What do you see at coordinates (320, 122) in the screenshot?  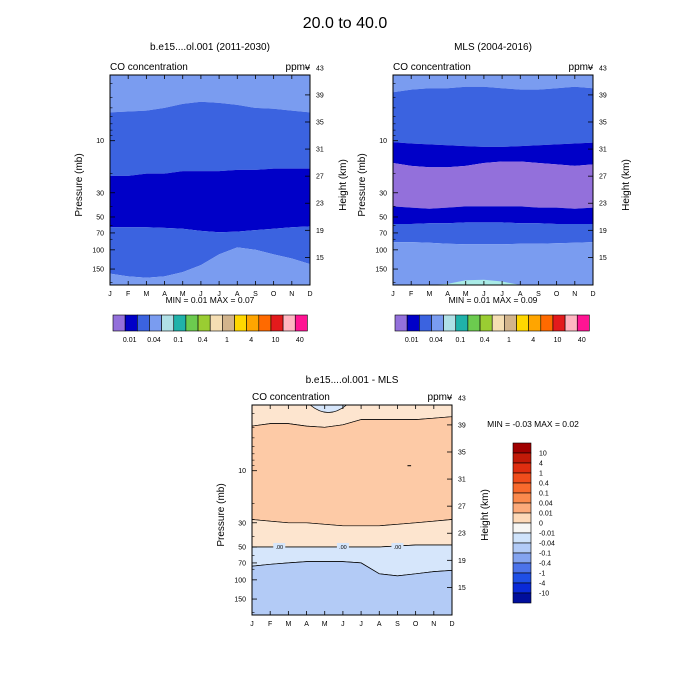 I see `h-tick-label: 35` at bounding box center [320, 122].